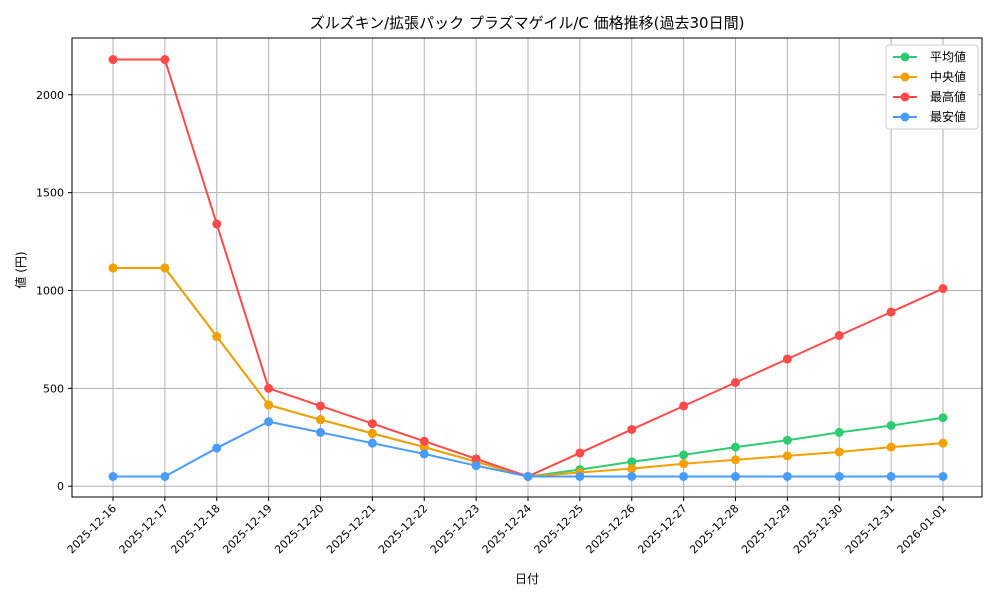  I want to click on x-tick-label: 2025-12-24, so click(507, 529).